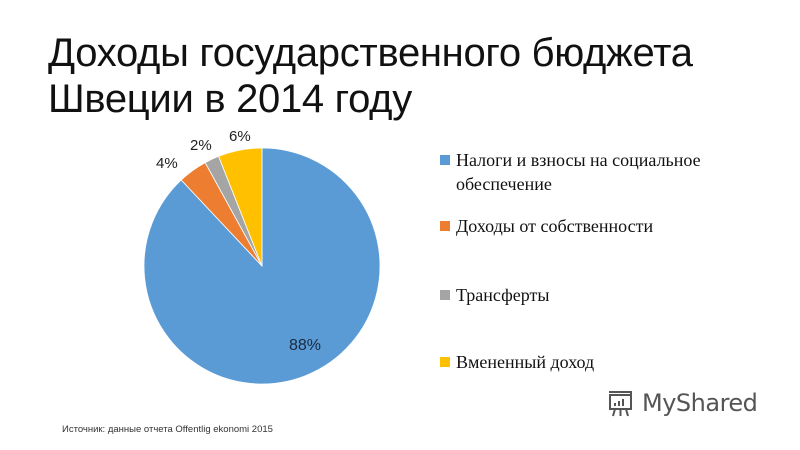 The height and width of the screenshot is (450, 800). I want to click on watermark-text: MyShared, so click(700, 403).